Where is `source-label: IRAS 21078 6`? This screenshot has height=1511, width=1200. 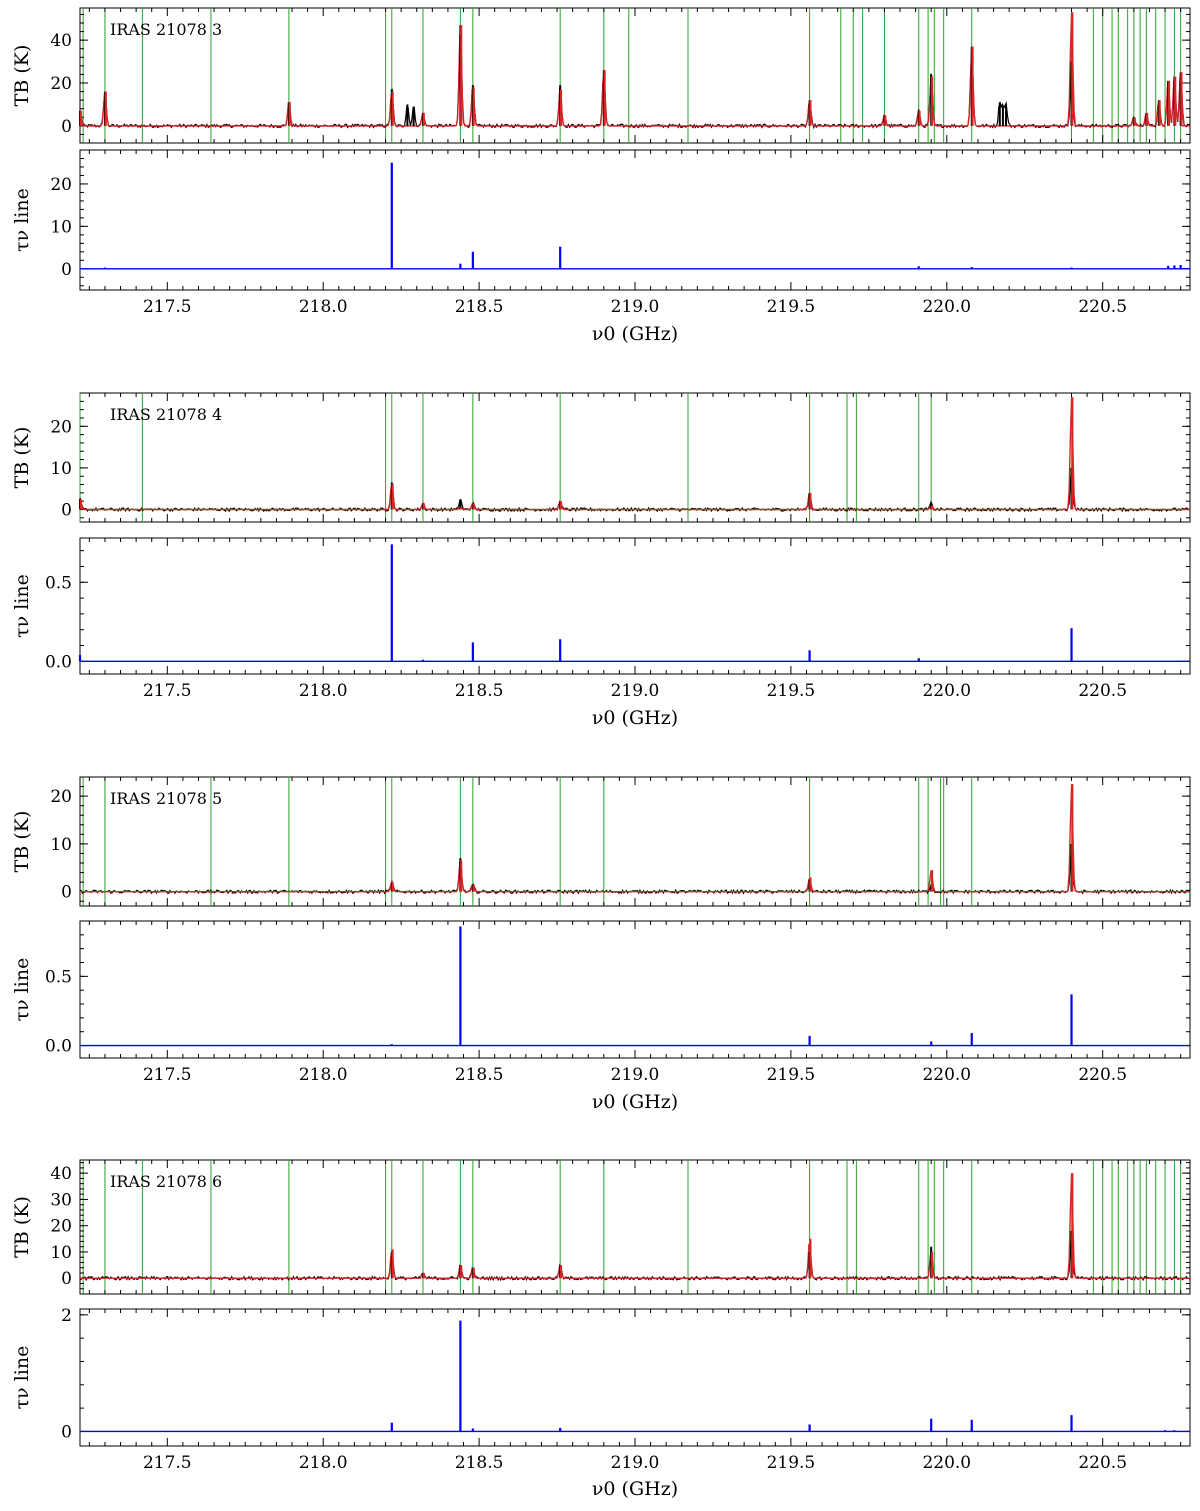 source-label: IRAS 21078 6 is located at coordinates (166, 1181).